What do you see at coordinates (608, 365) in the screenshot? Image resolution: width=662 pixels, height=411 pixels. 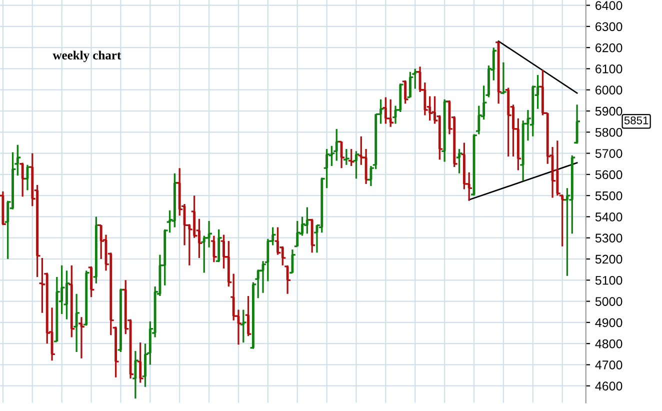 I see `y-tick-label: 4700` at bounding box center [608, 365].